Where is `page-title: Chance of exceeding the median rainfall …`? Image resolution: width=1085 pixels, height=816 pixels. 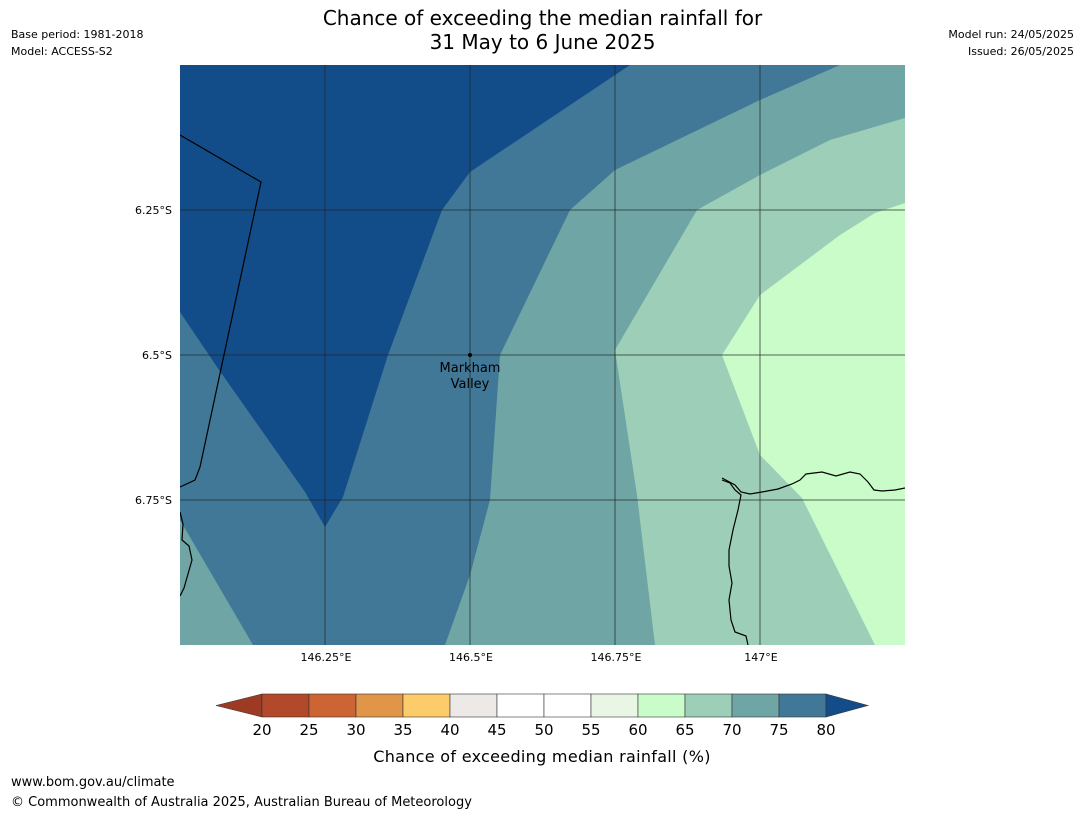 page-title: Chance of exceeding the median rainfall … is located at coordinates (542, 30).